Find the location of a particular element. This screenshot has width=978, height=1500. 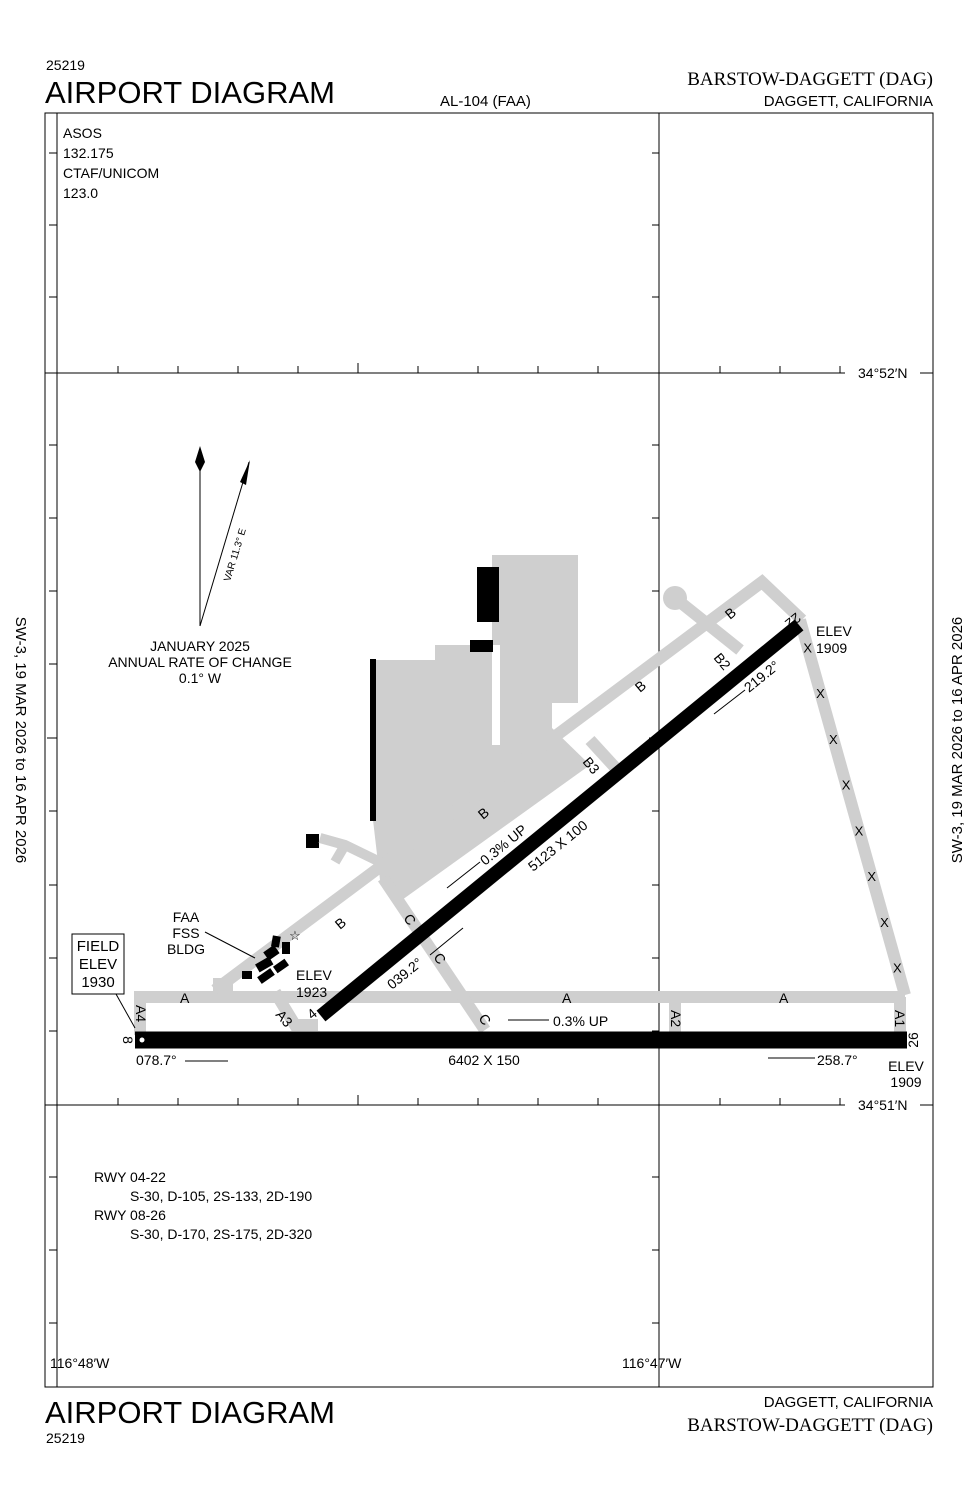

apron-gap is located at coordinates (496, 695).